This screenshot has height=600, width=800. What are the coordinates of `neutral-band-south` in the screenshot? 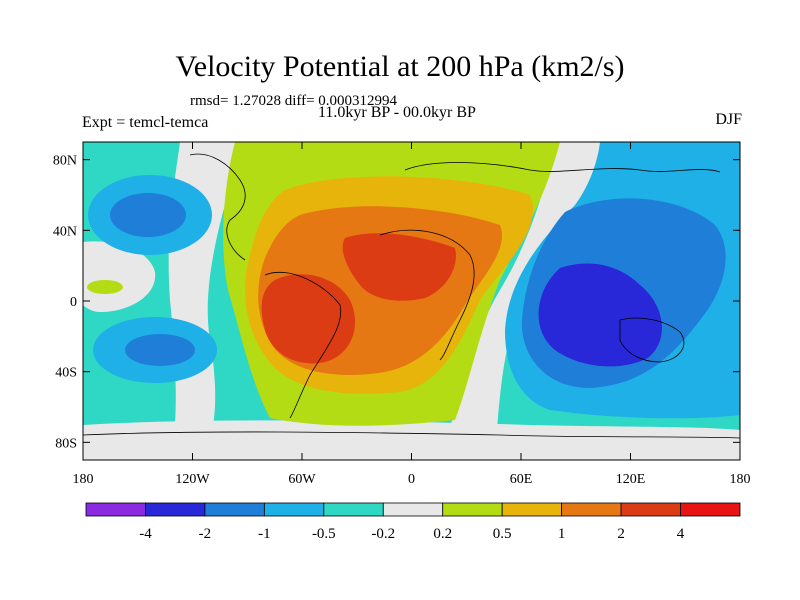 It's located at (411, 440).